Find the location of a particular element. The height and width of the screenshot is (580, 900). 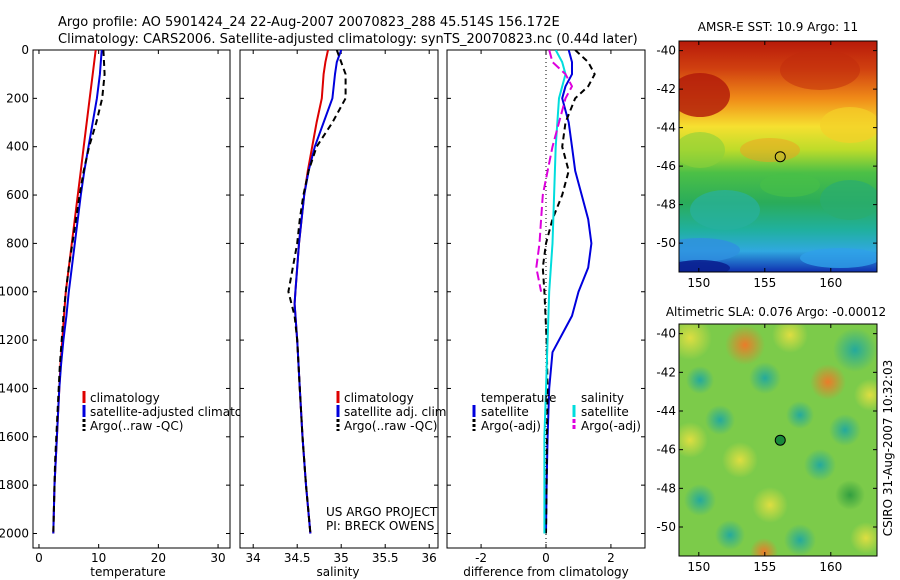

difference-legend-temperature: temperature satellite Argo(-adj) is located at coordinates (514, 412).